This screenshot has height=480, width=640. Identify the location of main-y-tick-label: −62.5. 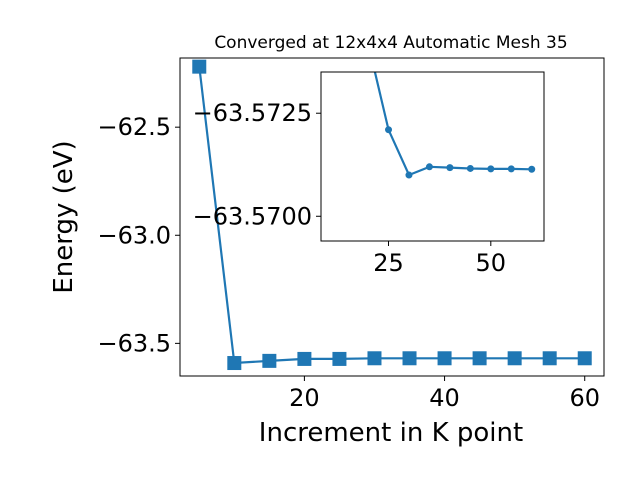
(134, 127).